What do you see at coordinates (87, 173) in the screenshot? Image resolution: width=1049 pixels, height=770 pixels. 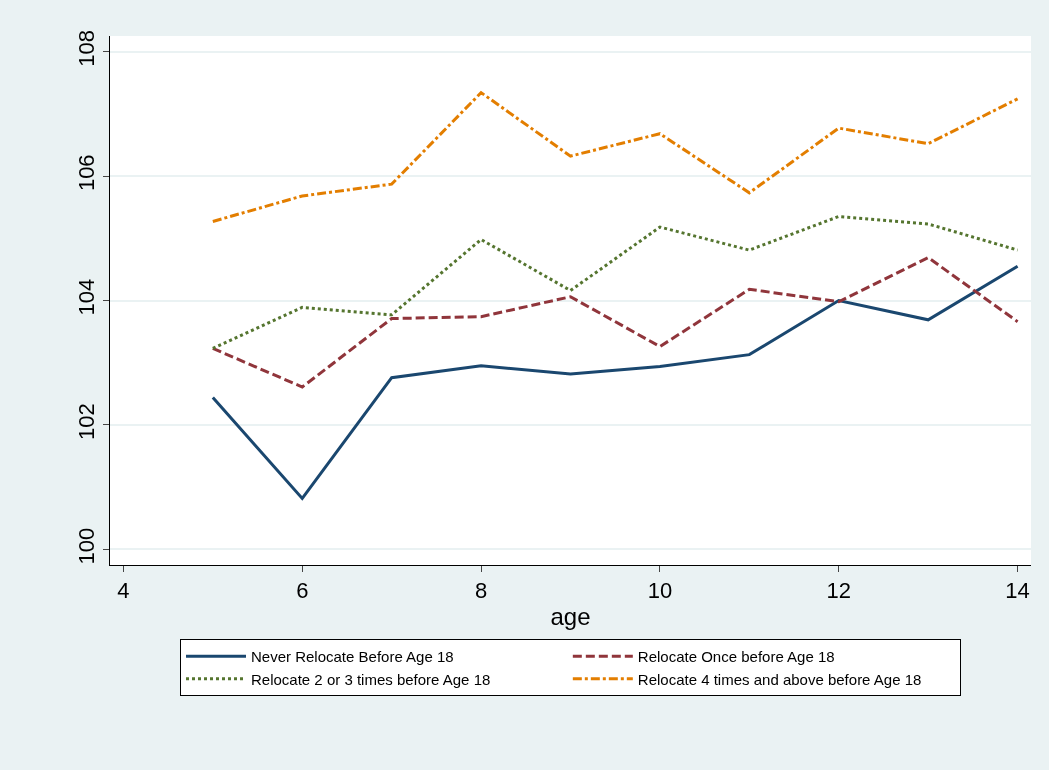 I see `y-tick-label: 106` at bounding box center [87, 173].